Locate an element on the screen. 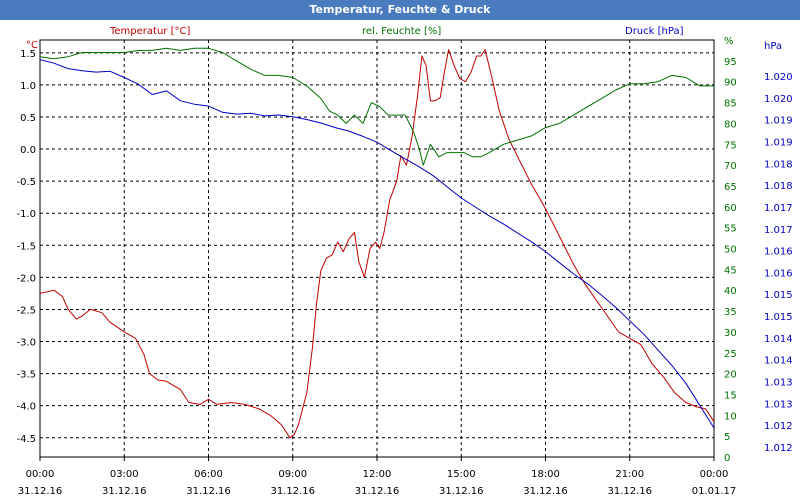  temp-tick-label: 1.5 is located at coordinates (28, 54).